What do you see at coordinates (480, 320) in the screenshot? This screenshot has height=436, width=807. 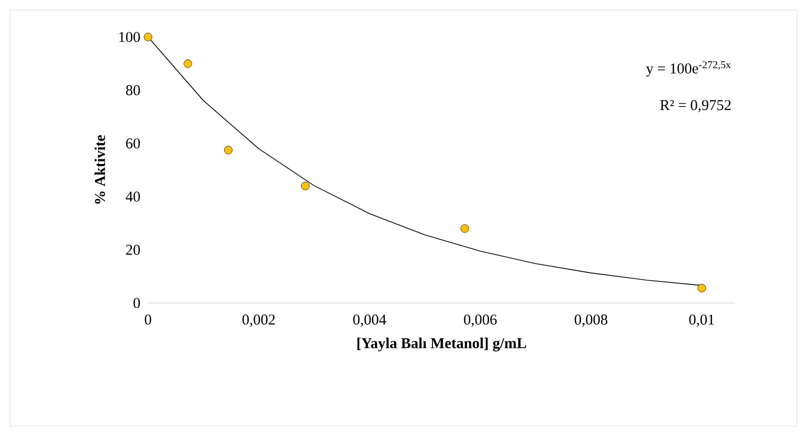 I see `x-tick-label: 0,006` at bounding box center [480, 320].